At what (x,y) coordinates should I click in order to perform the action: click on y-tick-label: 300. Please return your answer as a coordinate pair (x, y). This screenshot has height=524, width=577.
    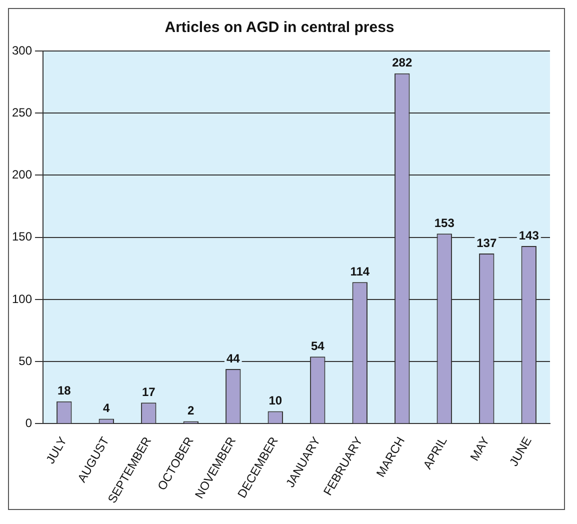
    Looking at the image, I should click on (22, 50).